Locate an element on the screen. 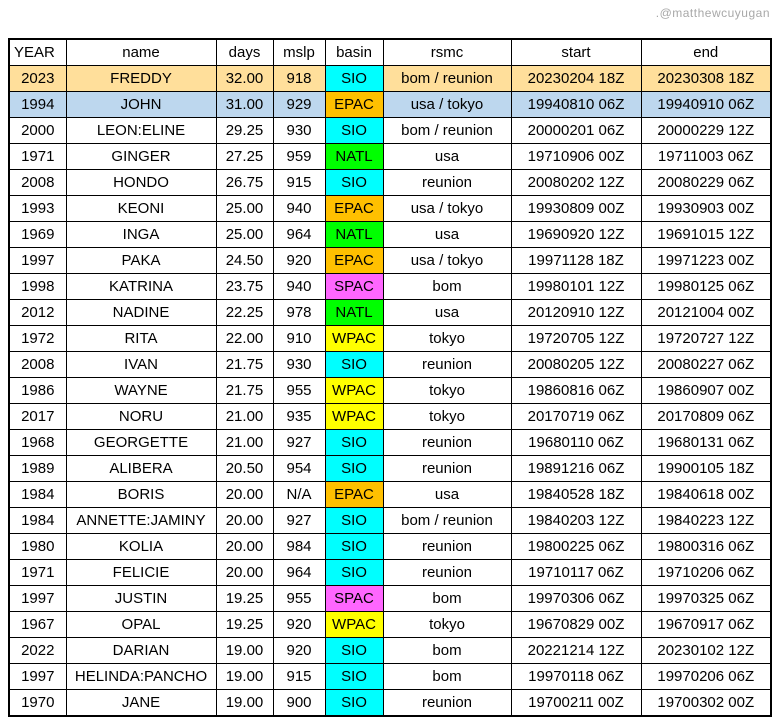 This screenshot has width=778, height=720. cell-end: 19930903 00Z is located at coordinates (706, 208).